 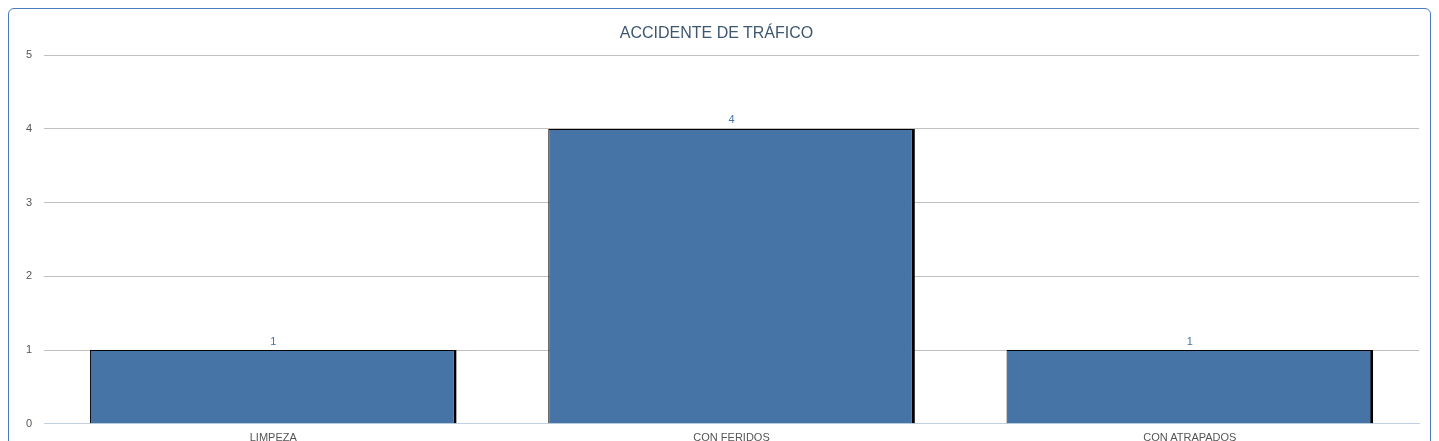 What do you see at coordinates (1190, 436) in the screenshot?
I see `x-tick-label: CON ATRAPADOS` at bounding box center [1190, 436].